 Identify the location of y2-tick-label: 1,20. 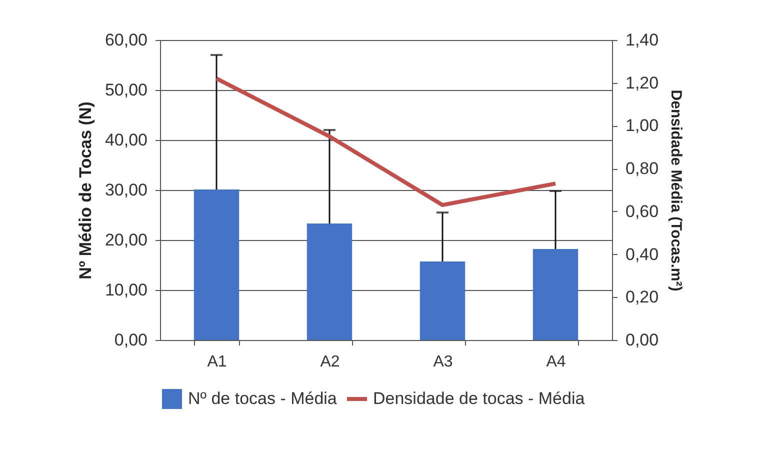
(642, 82).